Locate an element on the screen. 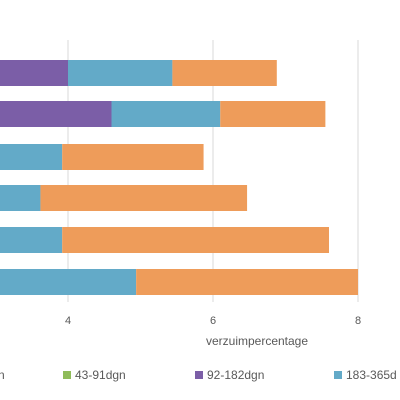 The width and height of the screenshot is (400, 400). legend-label-183-365: 183-365d is located at coordinates (371, 375).